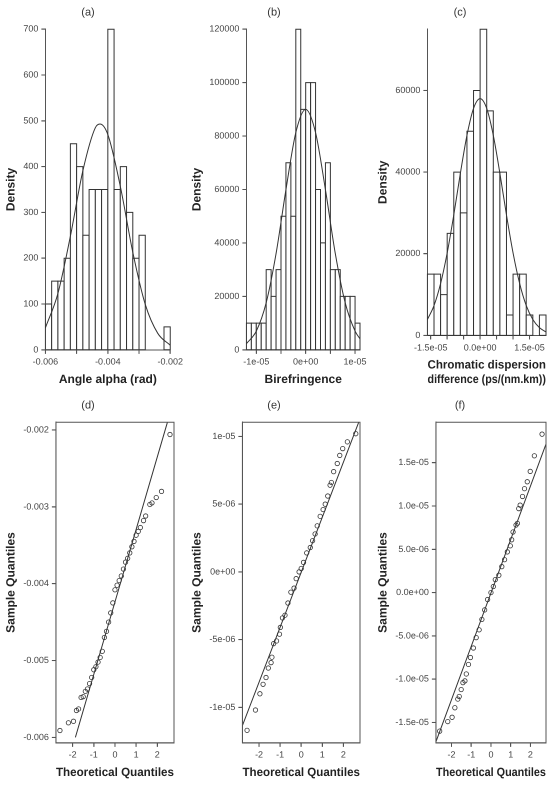 The width and height of the screenshot is (559, 786). What do you see at coordinates (115, 755) in the screenshot?
I see `x-tick-label: 0` at bounding box center [115, 755].